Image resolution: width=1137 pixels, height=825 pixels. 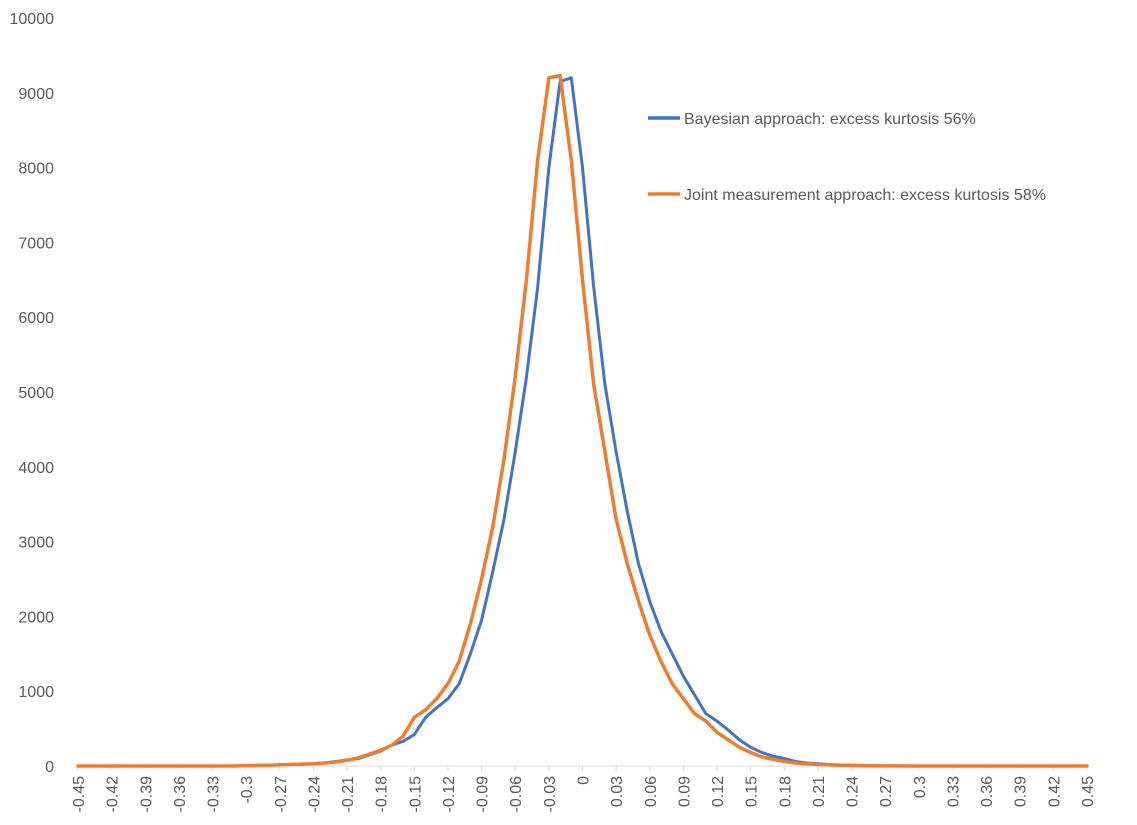 I want to click on x-tick-label: -0.36, so click(x=180, y=794).